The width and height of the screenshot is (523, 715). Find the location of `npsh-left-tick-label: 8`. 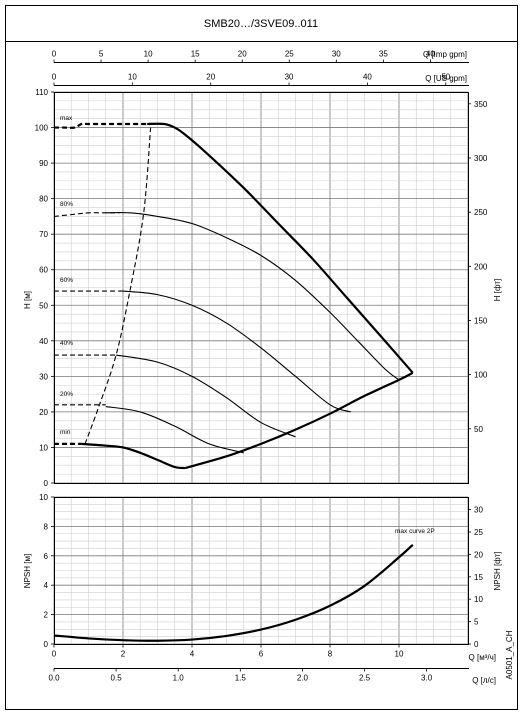

npsh-left-tick-label: 8 is located at coordinates (46, 526).